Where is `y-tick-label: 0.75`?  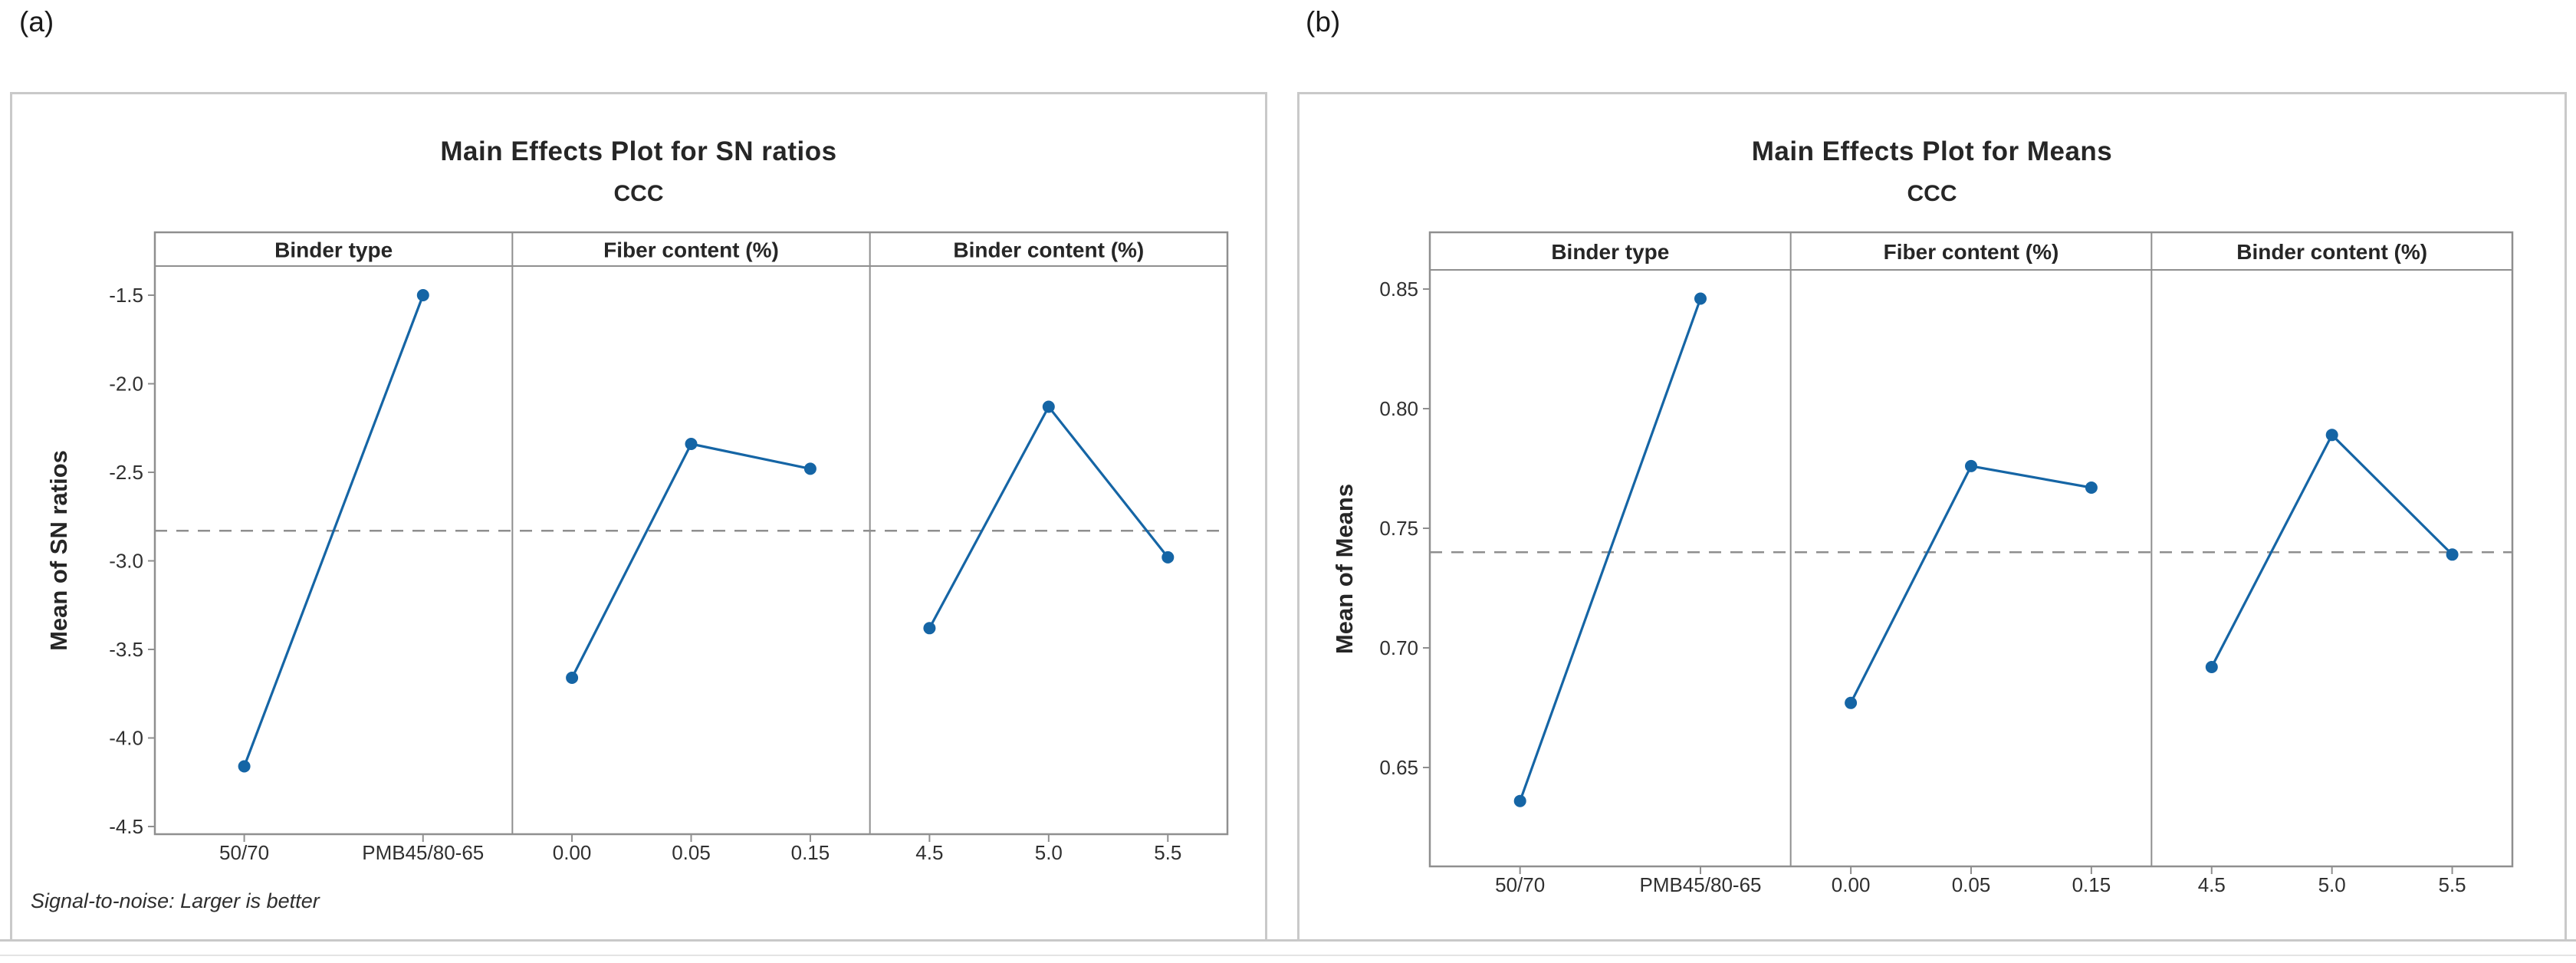 y-tick-label: 0.75 is located at coordinates (1399, 528).